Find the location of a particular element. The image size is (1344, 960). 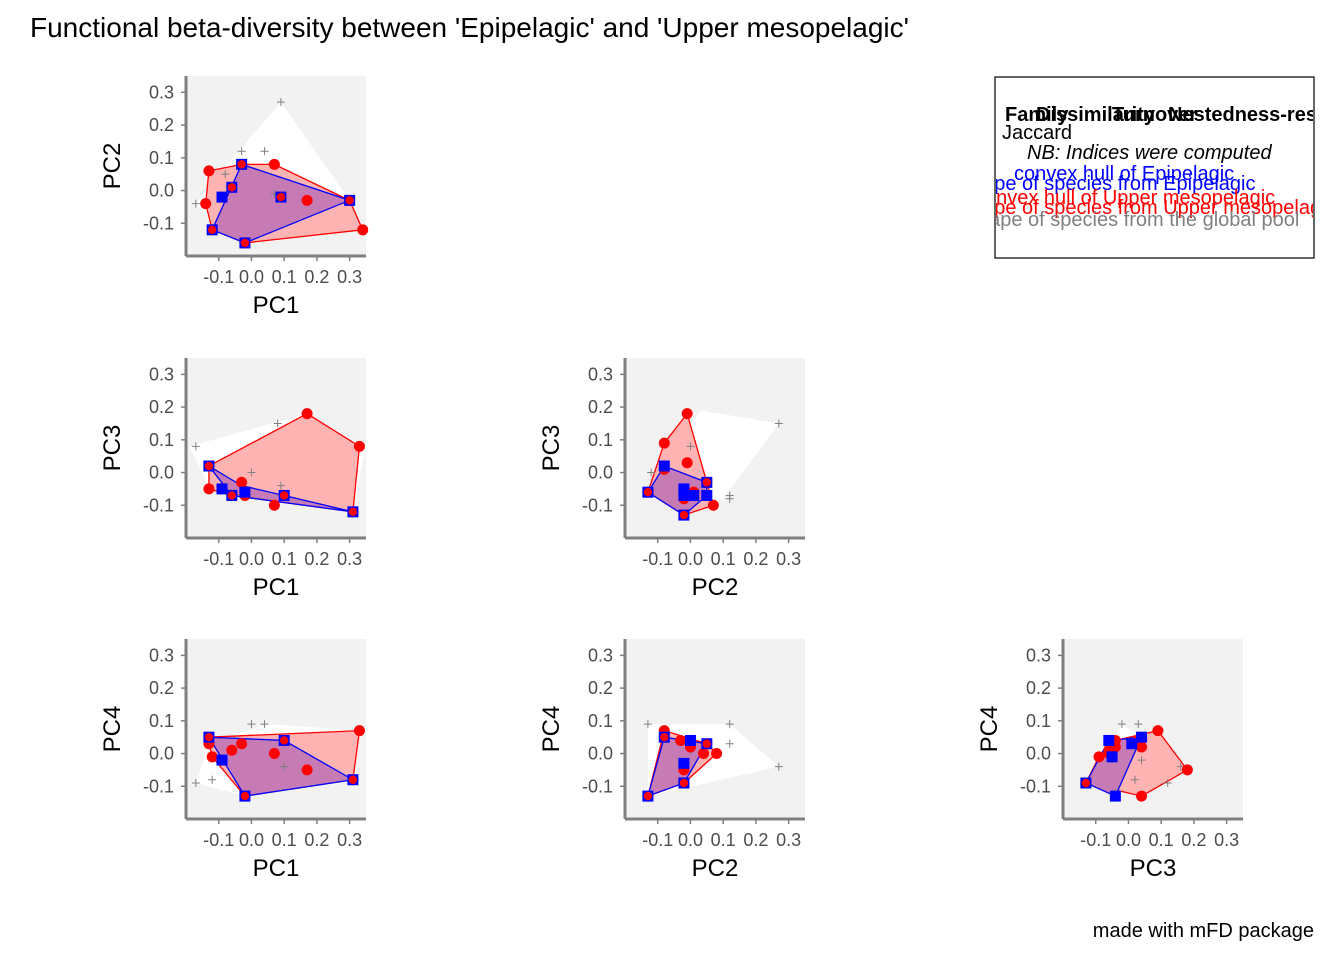

legend-pool-species: shape of species from the global pool is located at coordinates (1133, 220).